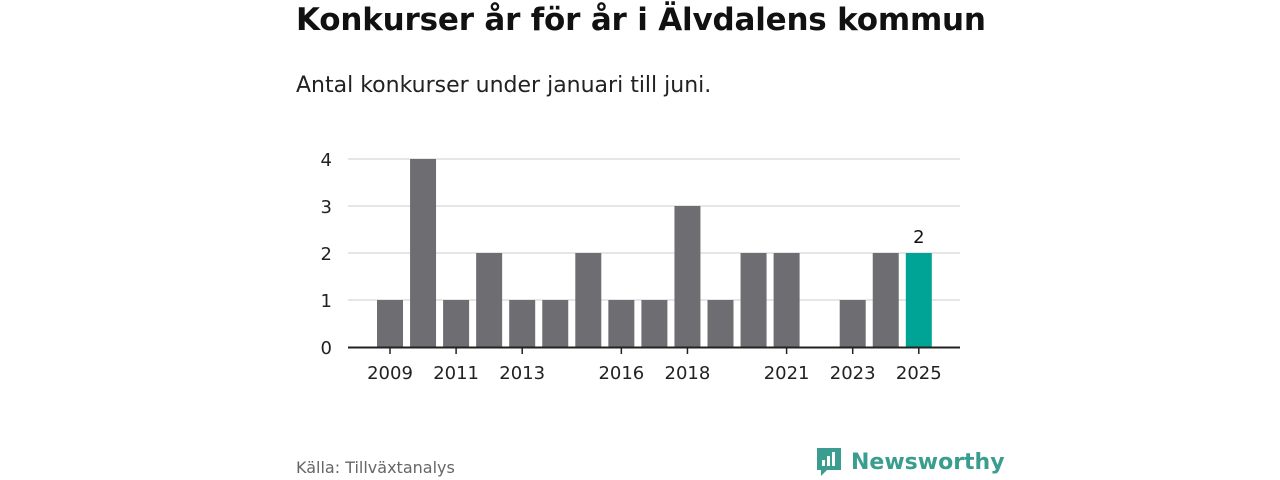  I want to click on x-tick-label: 2021, so click(787, 373).